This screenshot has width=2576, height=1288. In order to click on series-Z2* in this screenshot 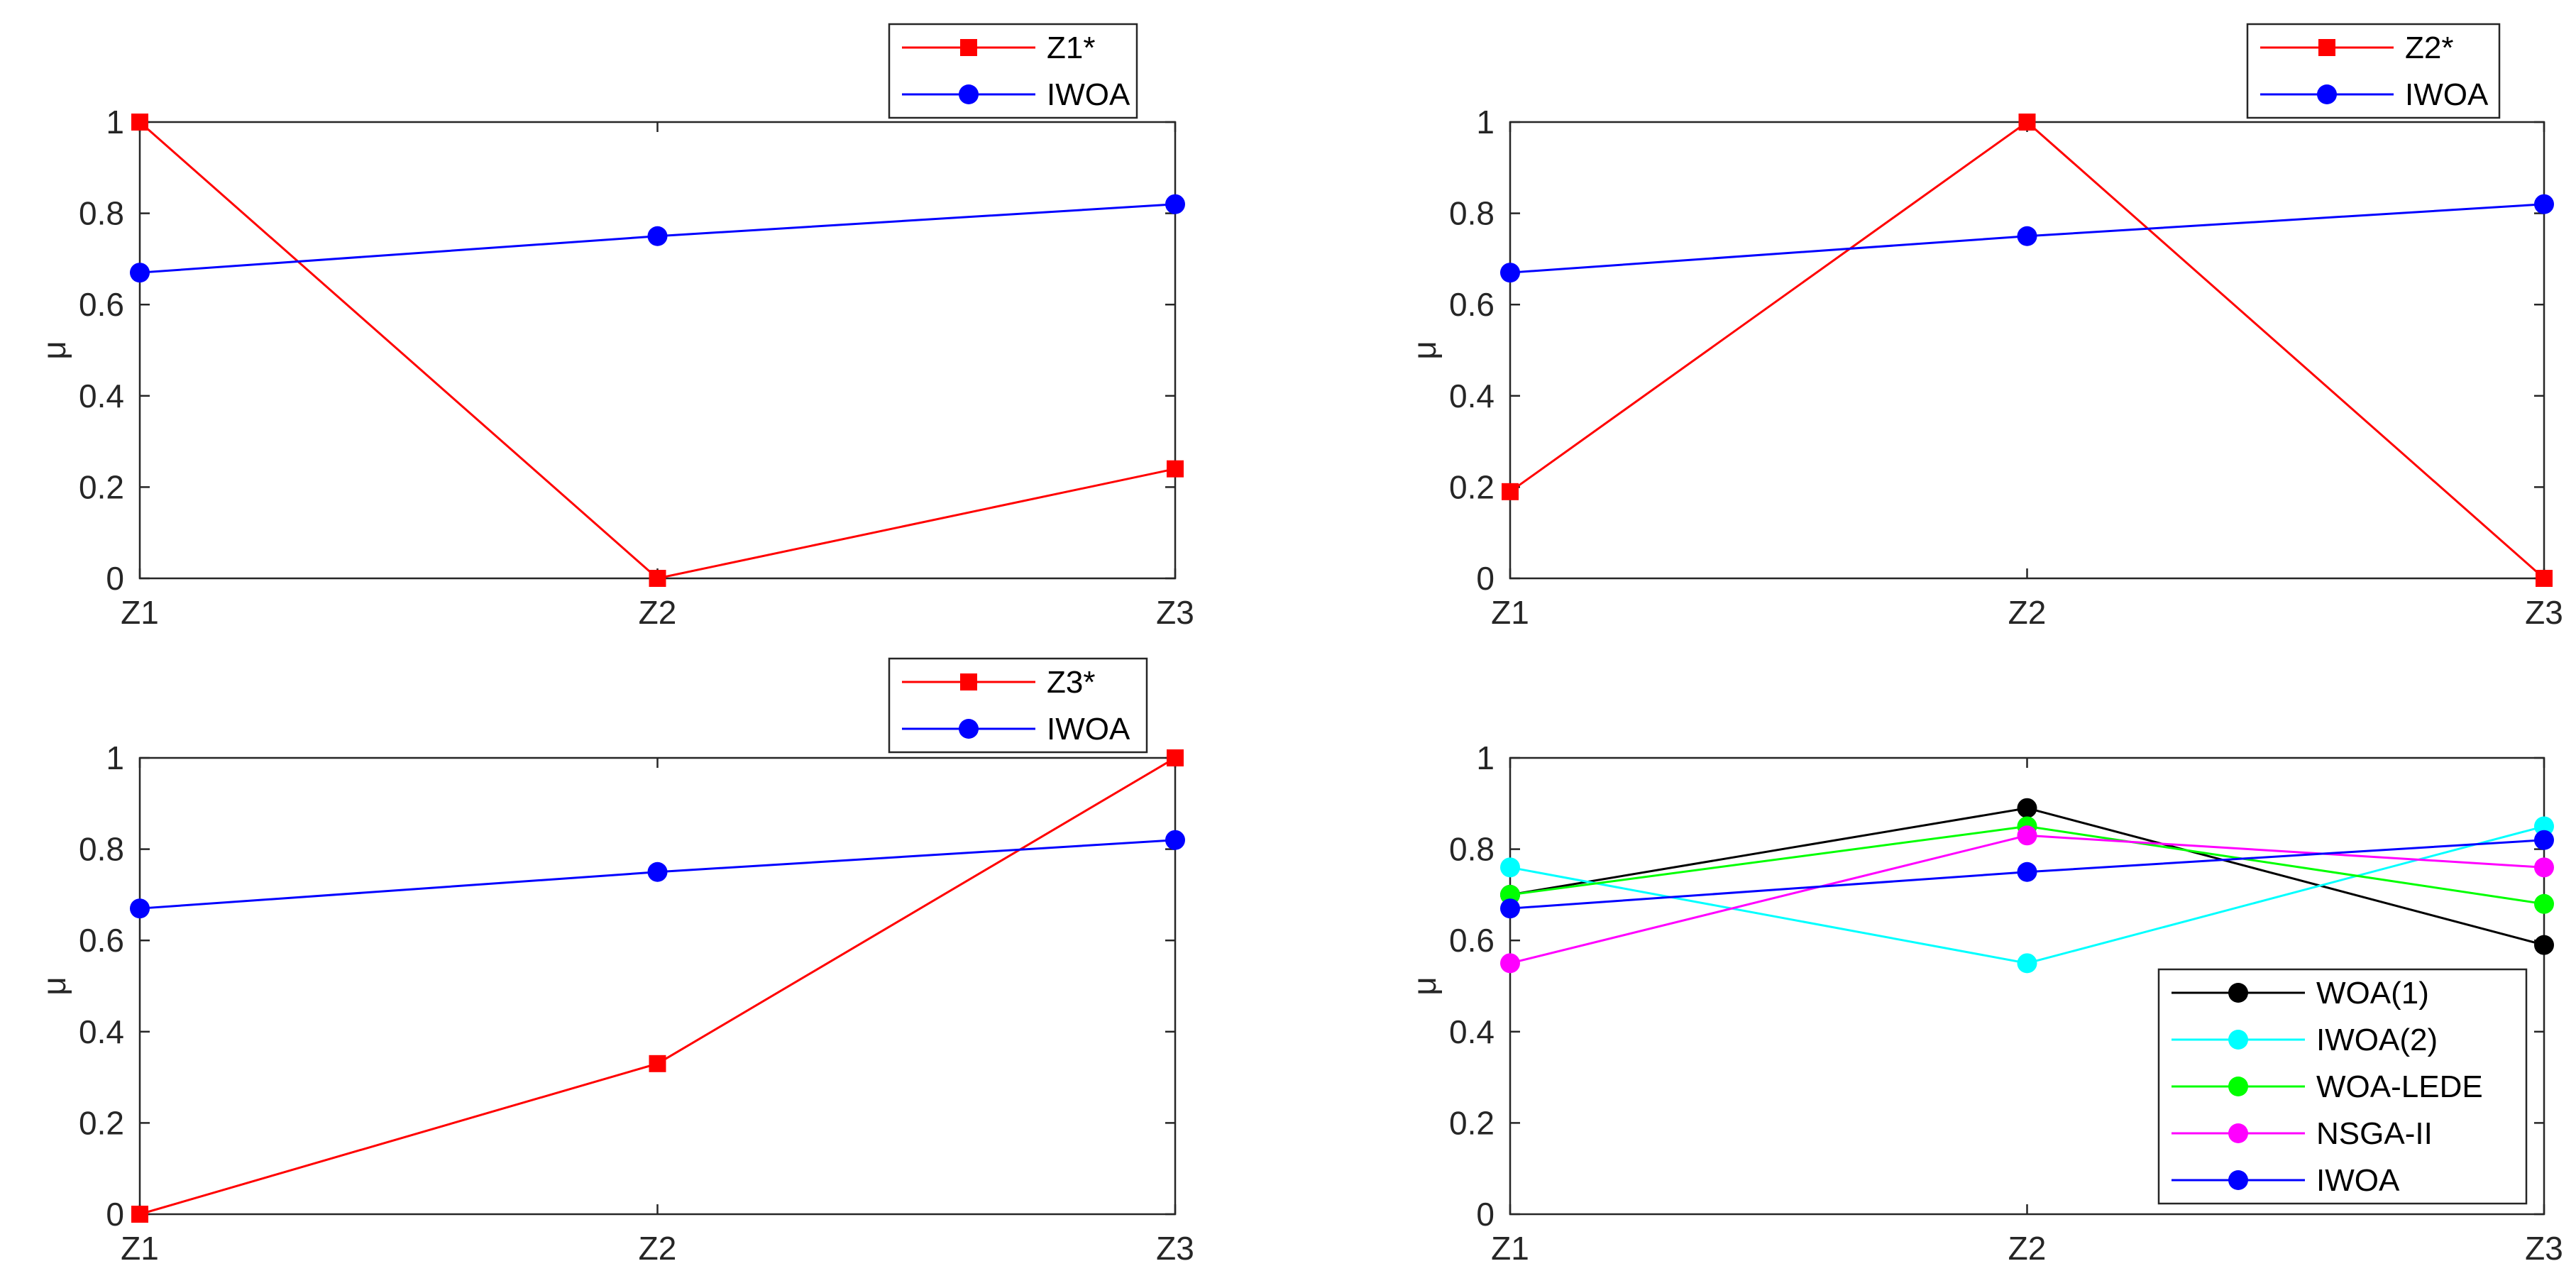, I will do `click(2027, 350)`.